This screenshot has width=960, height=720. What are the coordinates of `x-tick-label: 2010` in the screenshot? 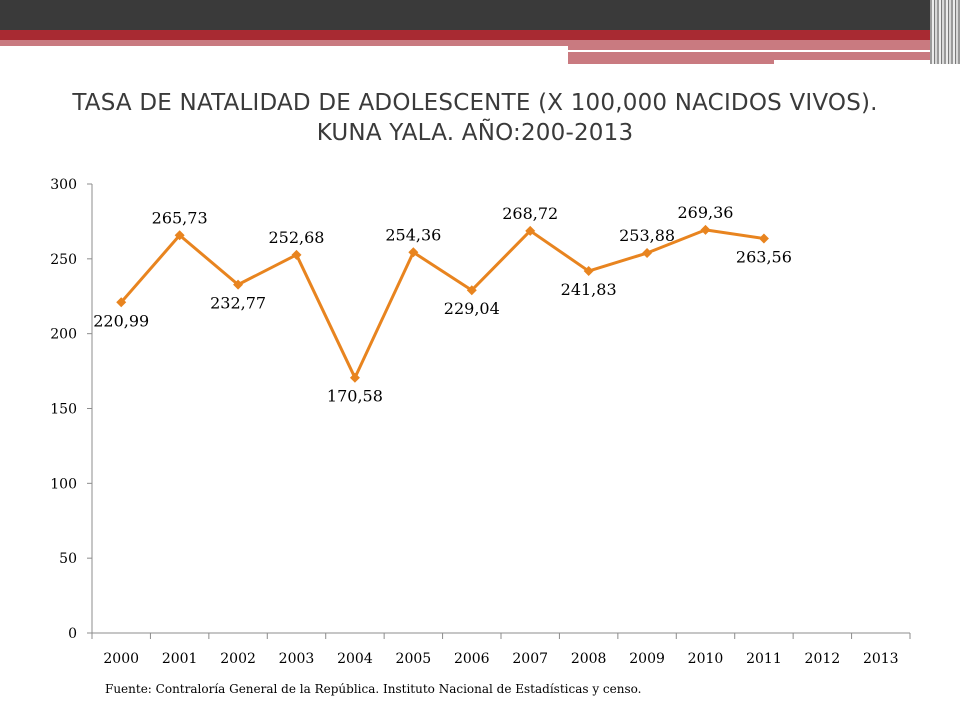 It's located at (706, 659).